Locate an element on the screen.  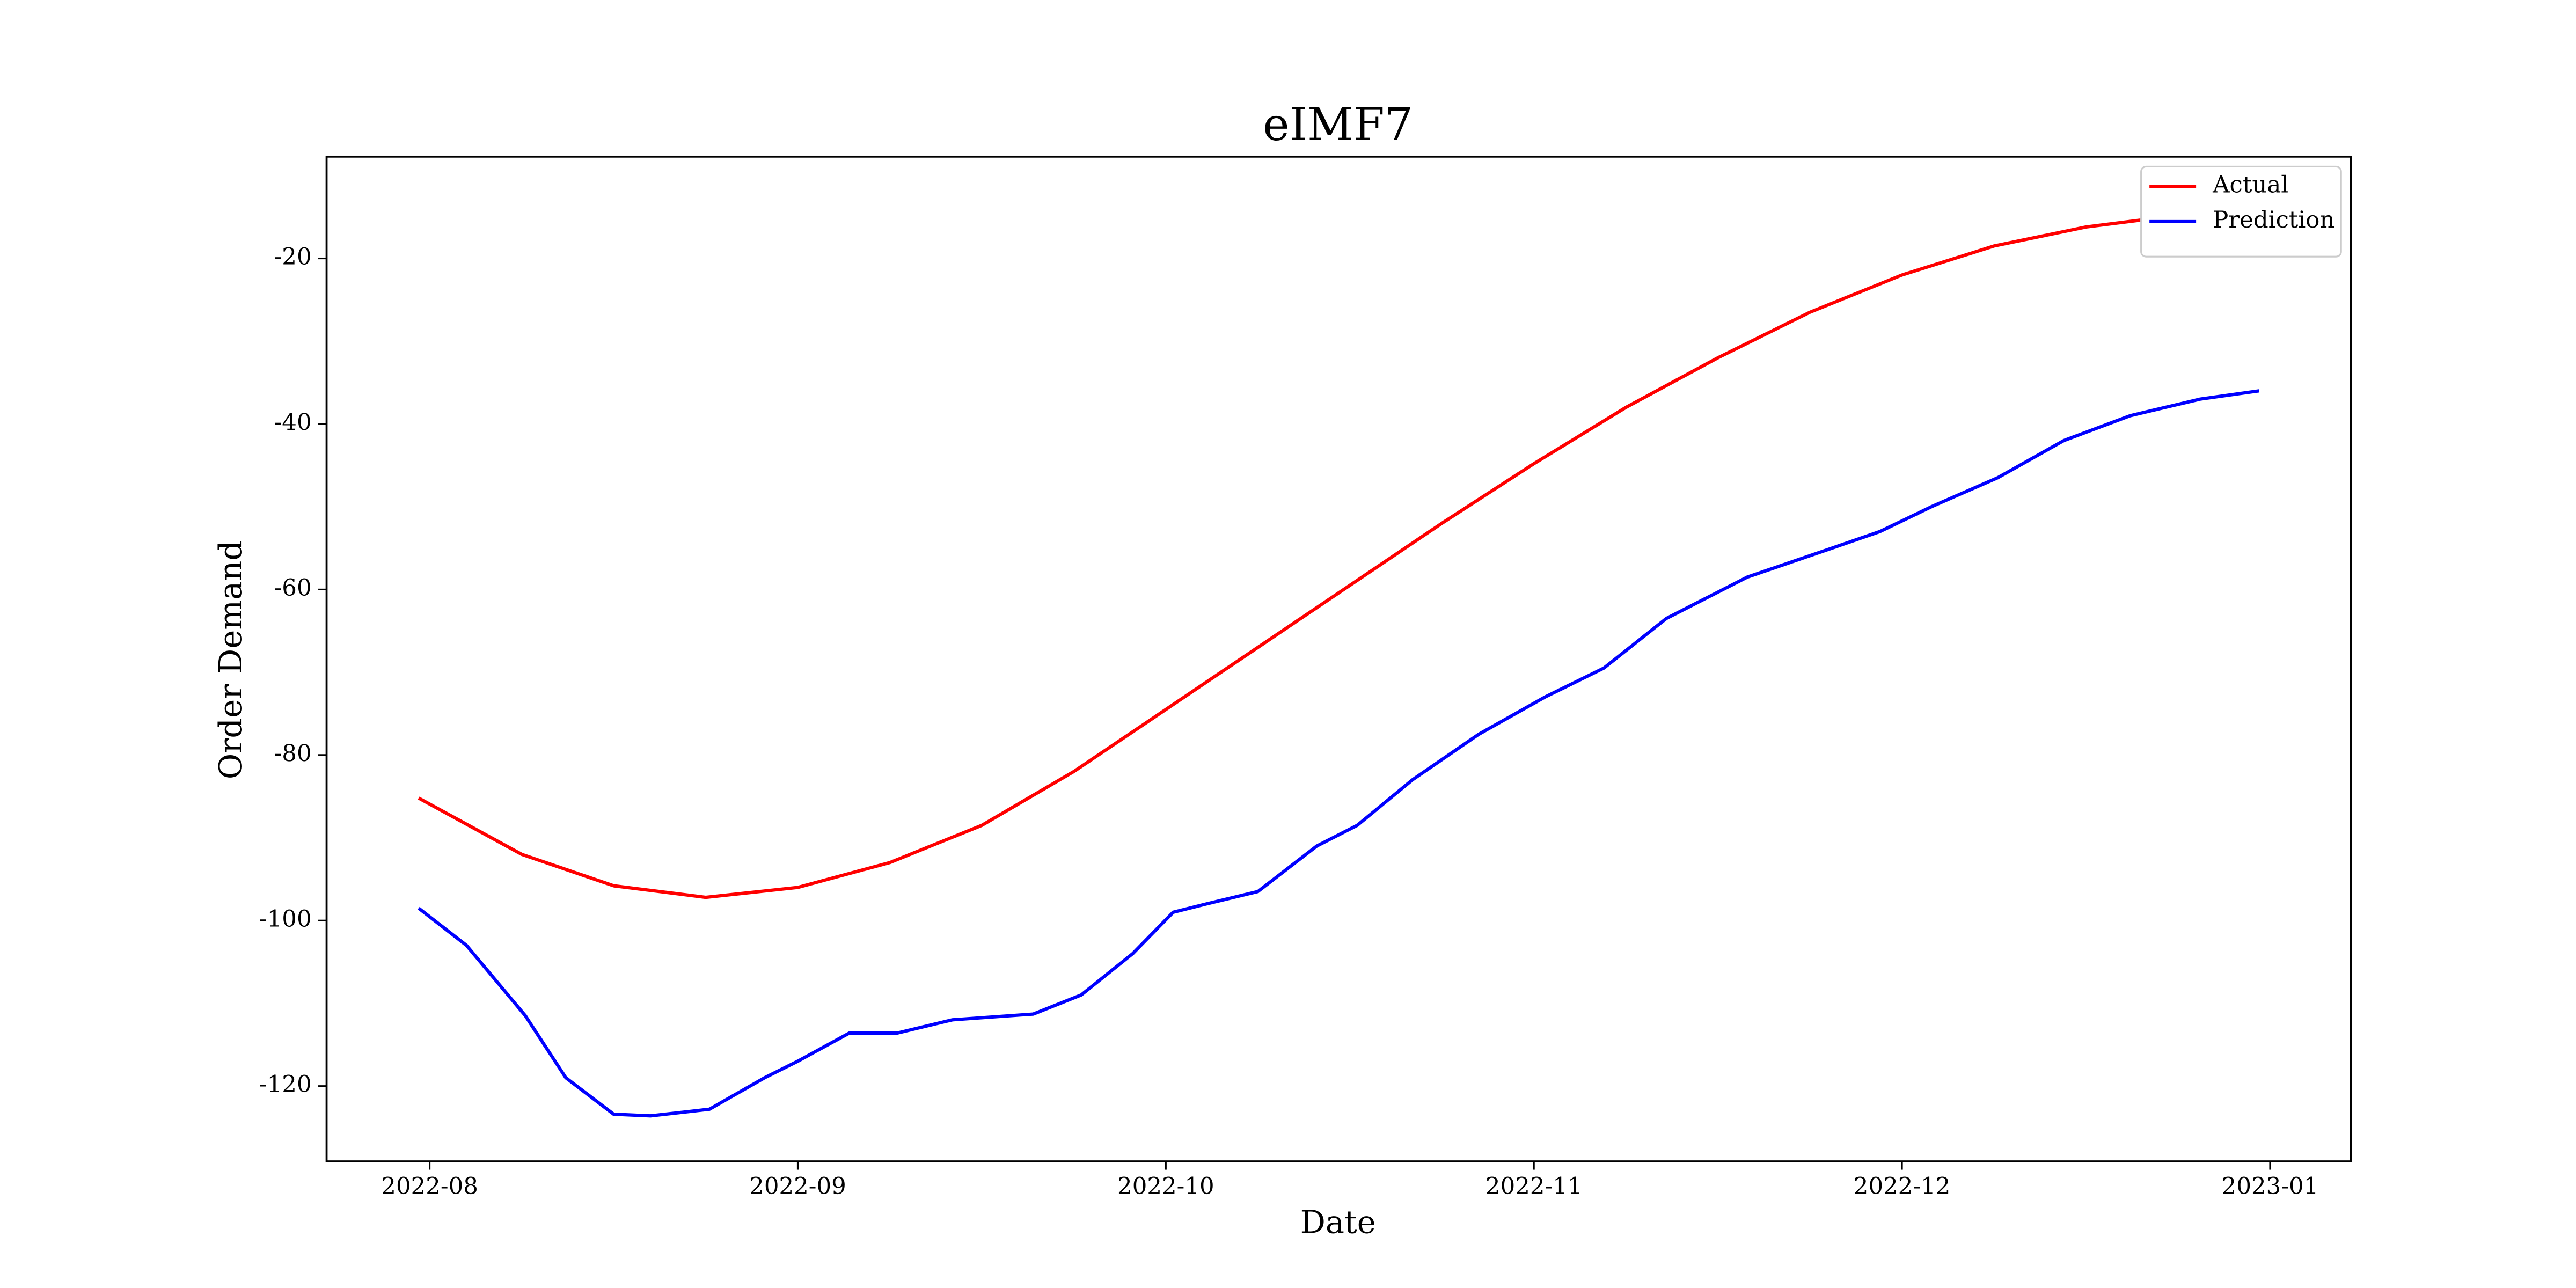
legend-label: Prediction is located at coordinates (2273, 220).